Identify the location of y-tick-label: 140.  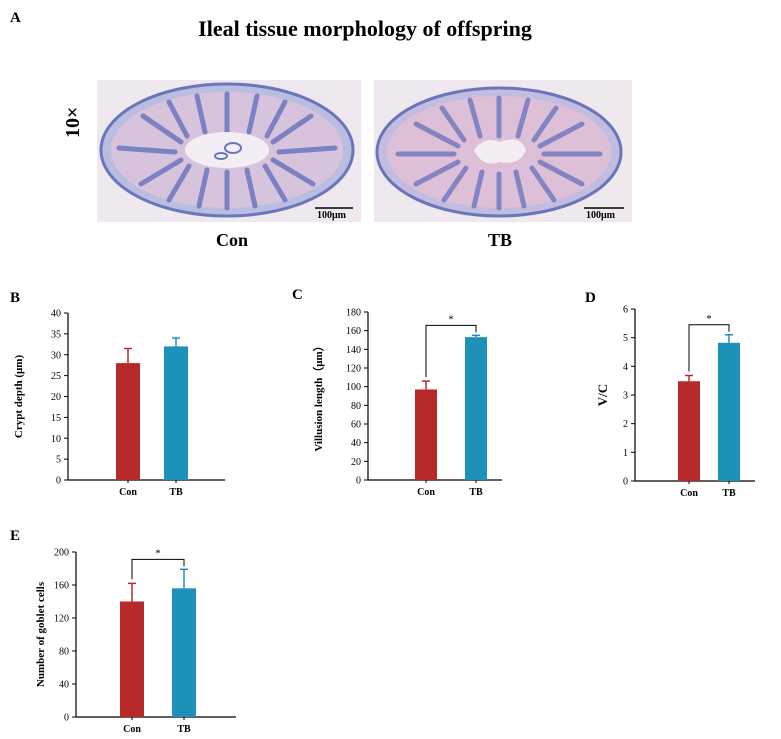
(353, 350).